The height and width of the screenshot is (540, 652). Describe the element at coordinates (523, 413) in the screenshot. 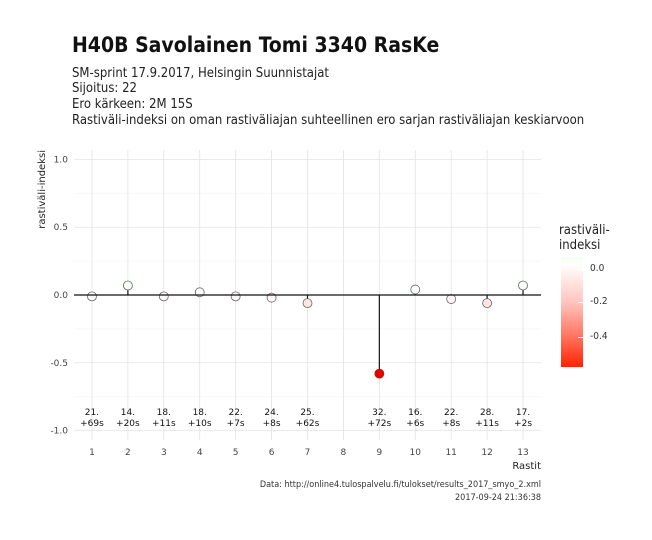

I see `annotation-rank: 17.` at that location.